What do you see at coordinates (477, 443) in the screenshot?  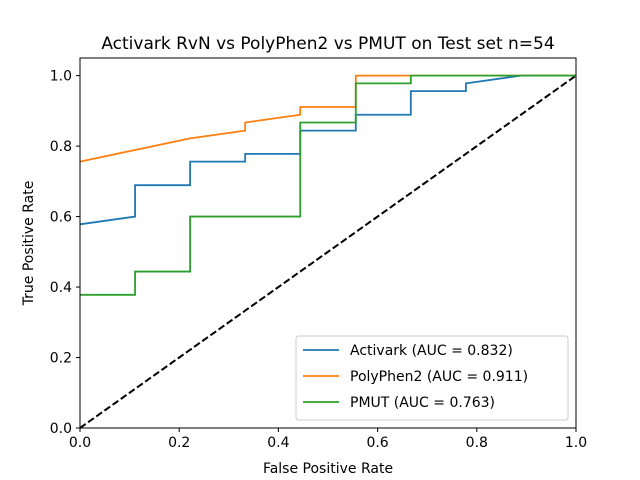 I see `x-tick-label: 0.8` at bounding box center [477, 443].